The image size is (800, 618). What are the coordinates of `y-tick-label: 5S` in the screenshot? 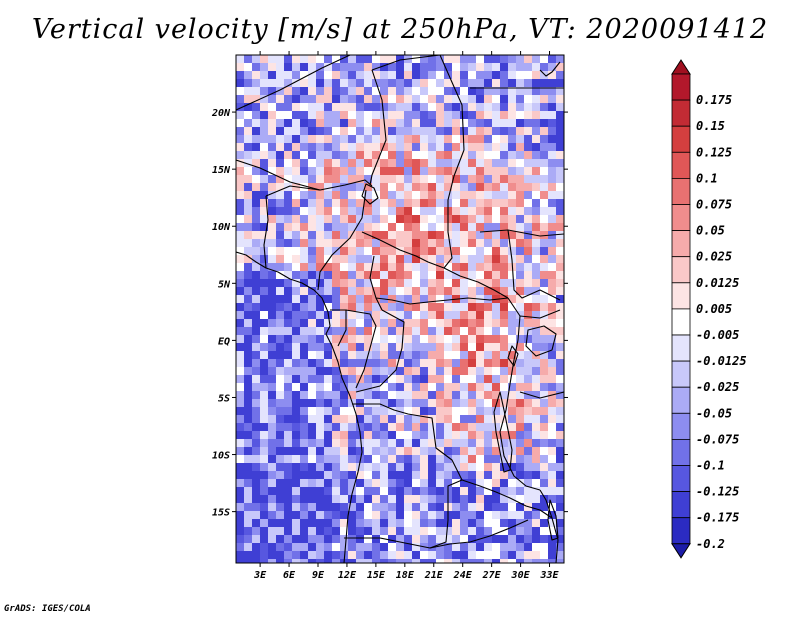 It's located at (224, 398).